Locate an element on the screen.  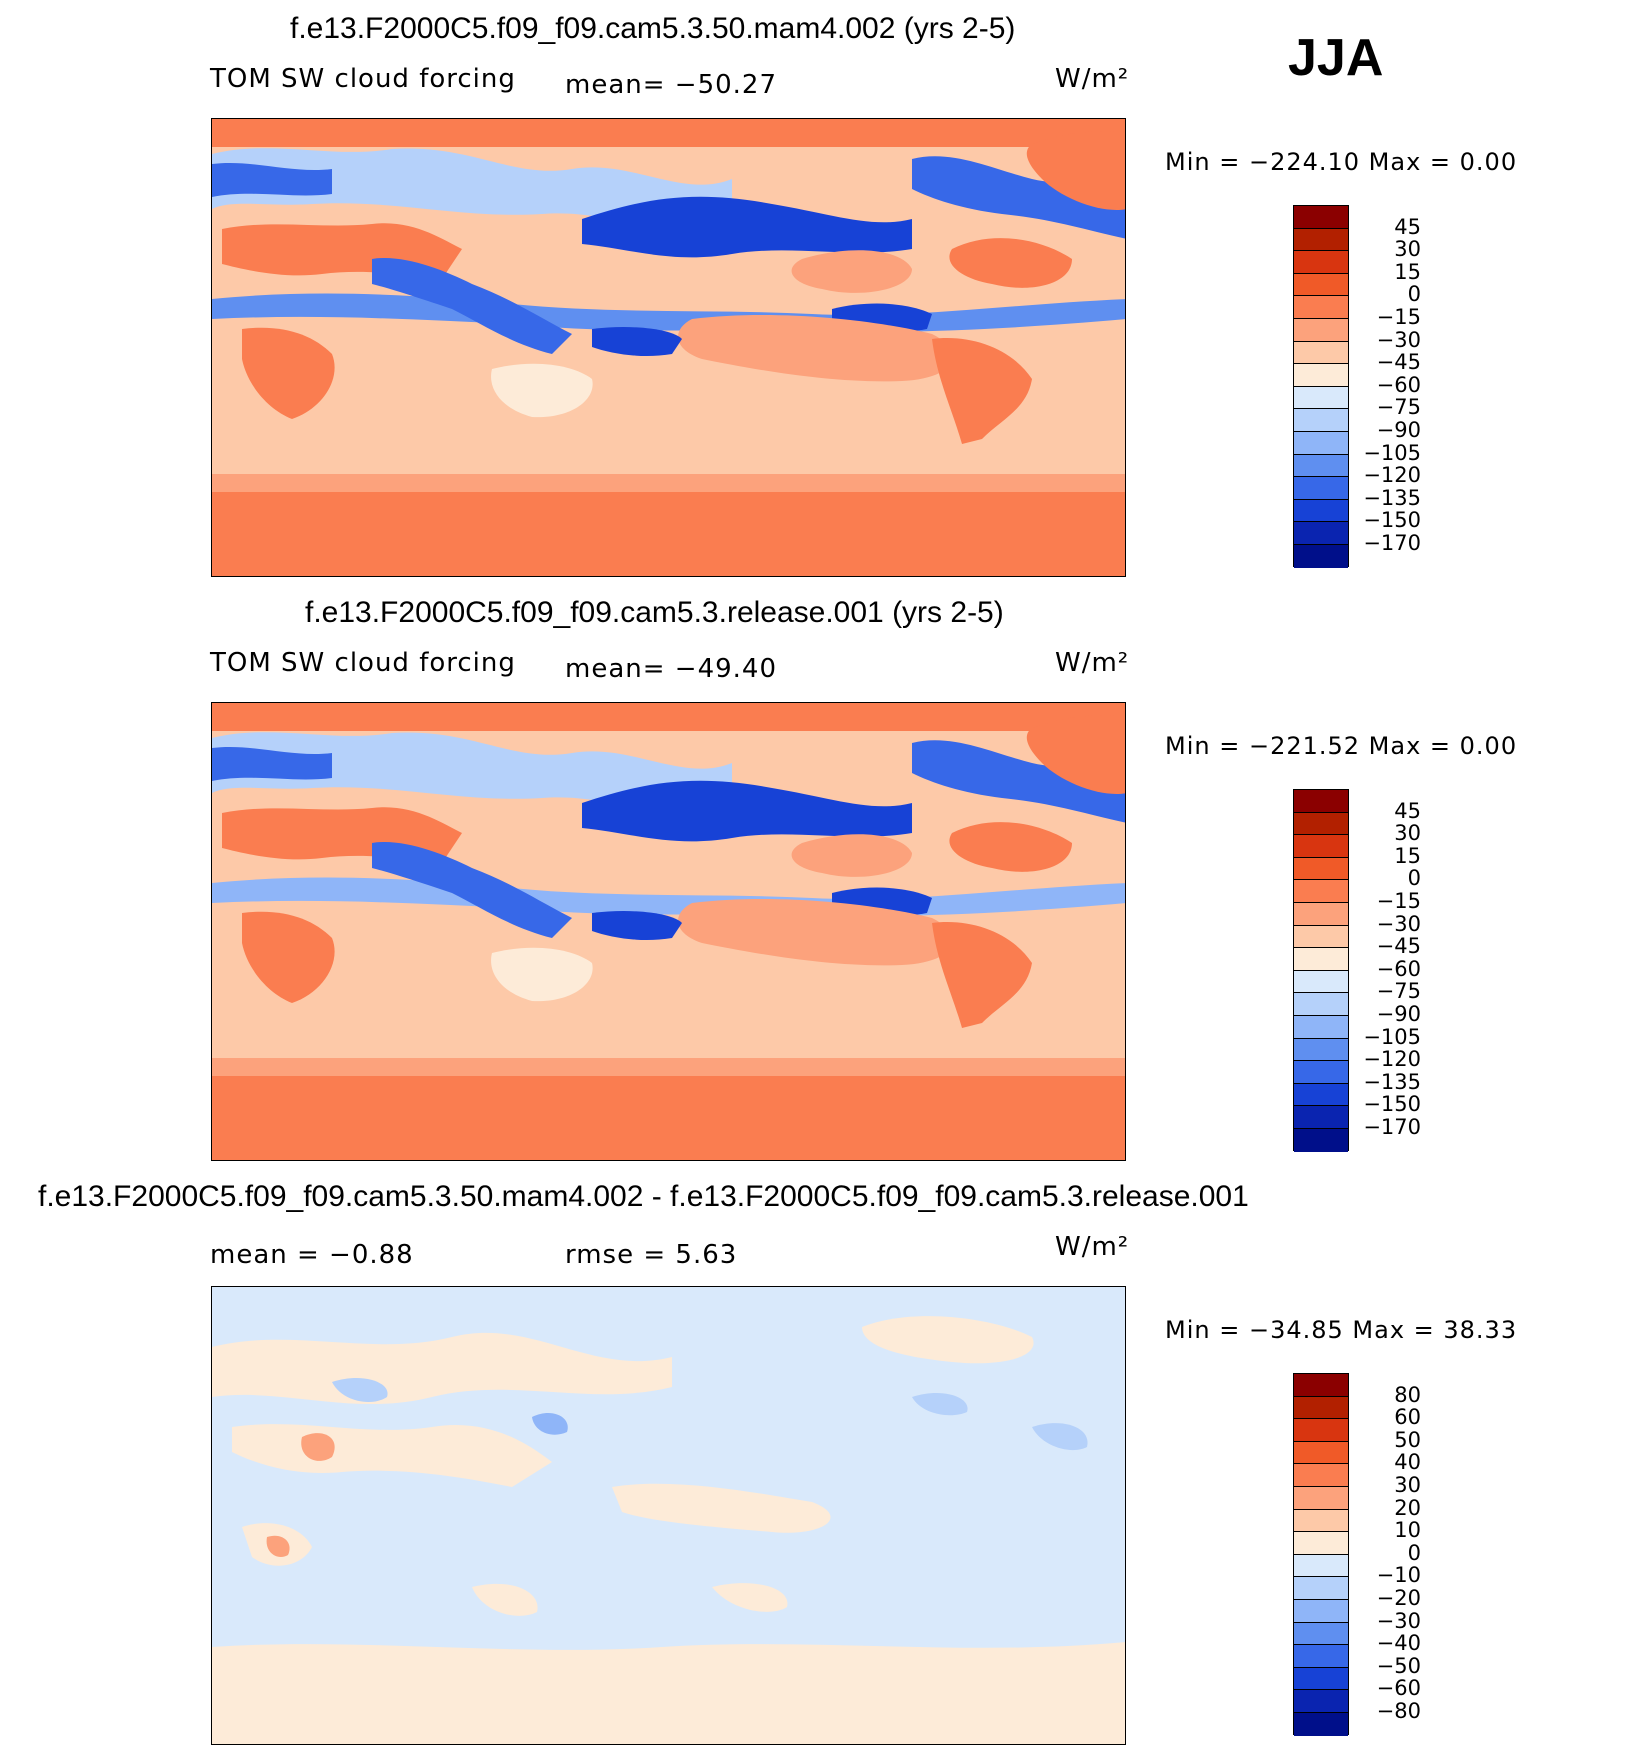
panel3-units: W/m² is located at coordinates (1092, 1247).